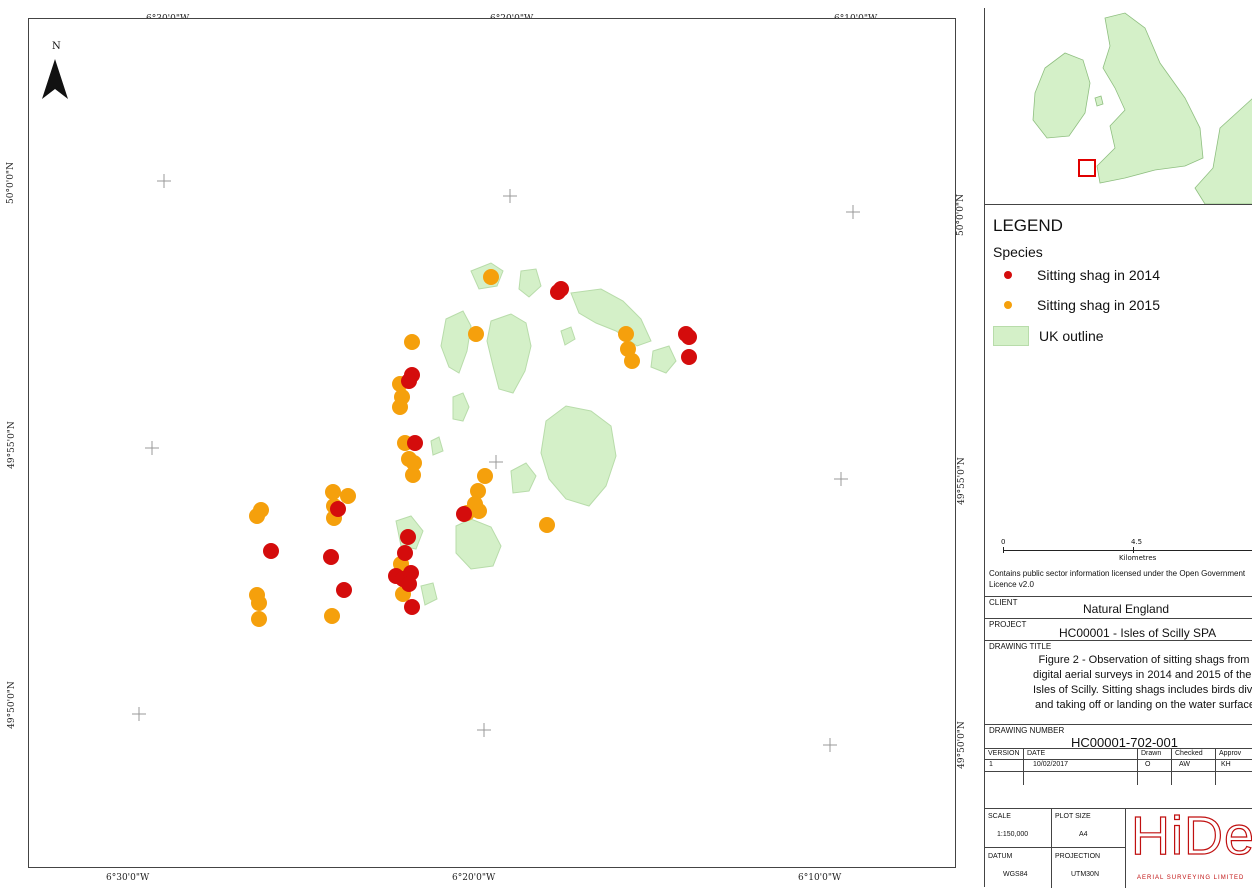 This screenshot has height=888, width=1252. I want to click on plot-size-label: PLOT SIZE, so click(1073, 816).